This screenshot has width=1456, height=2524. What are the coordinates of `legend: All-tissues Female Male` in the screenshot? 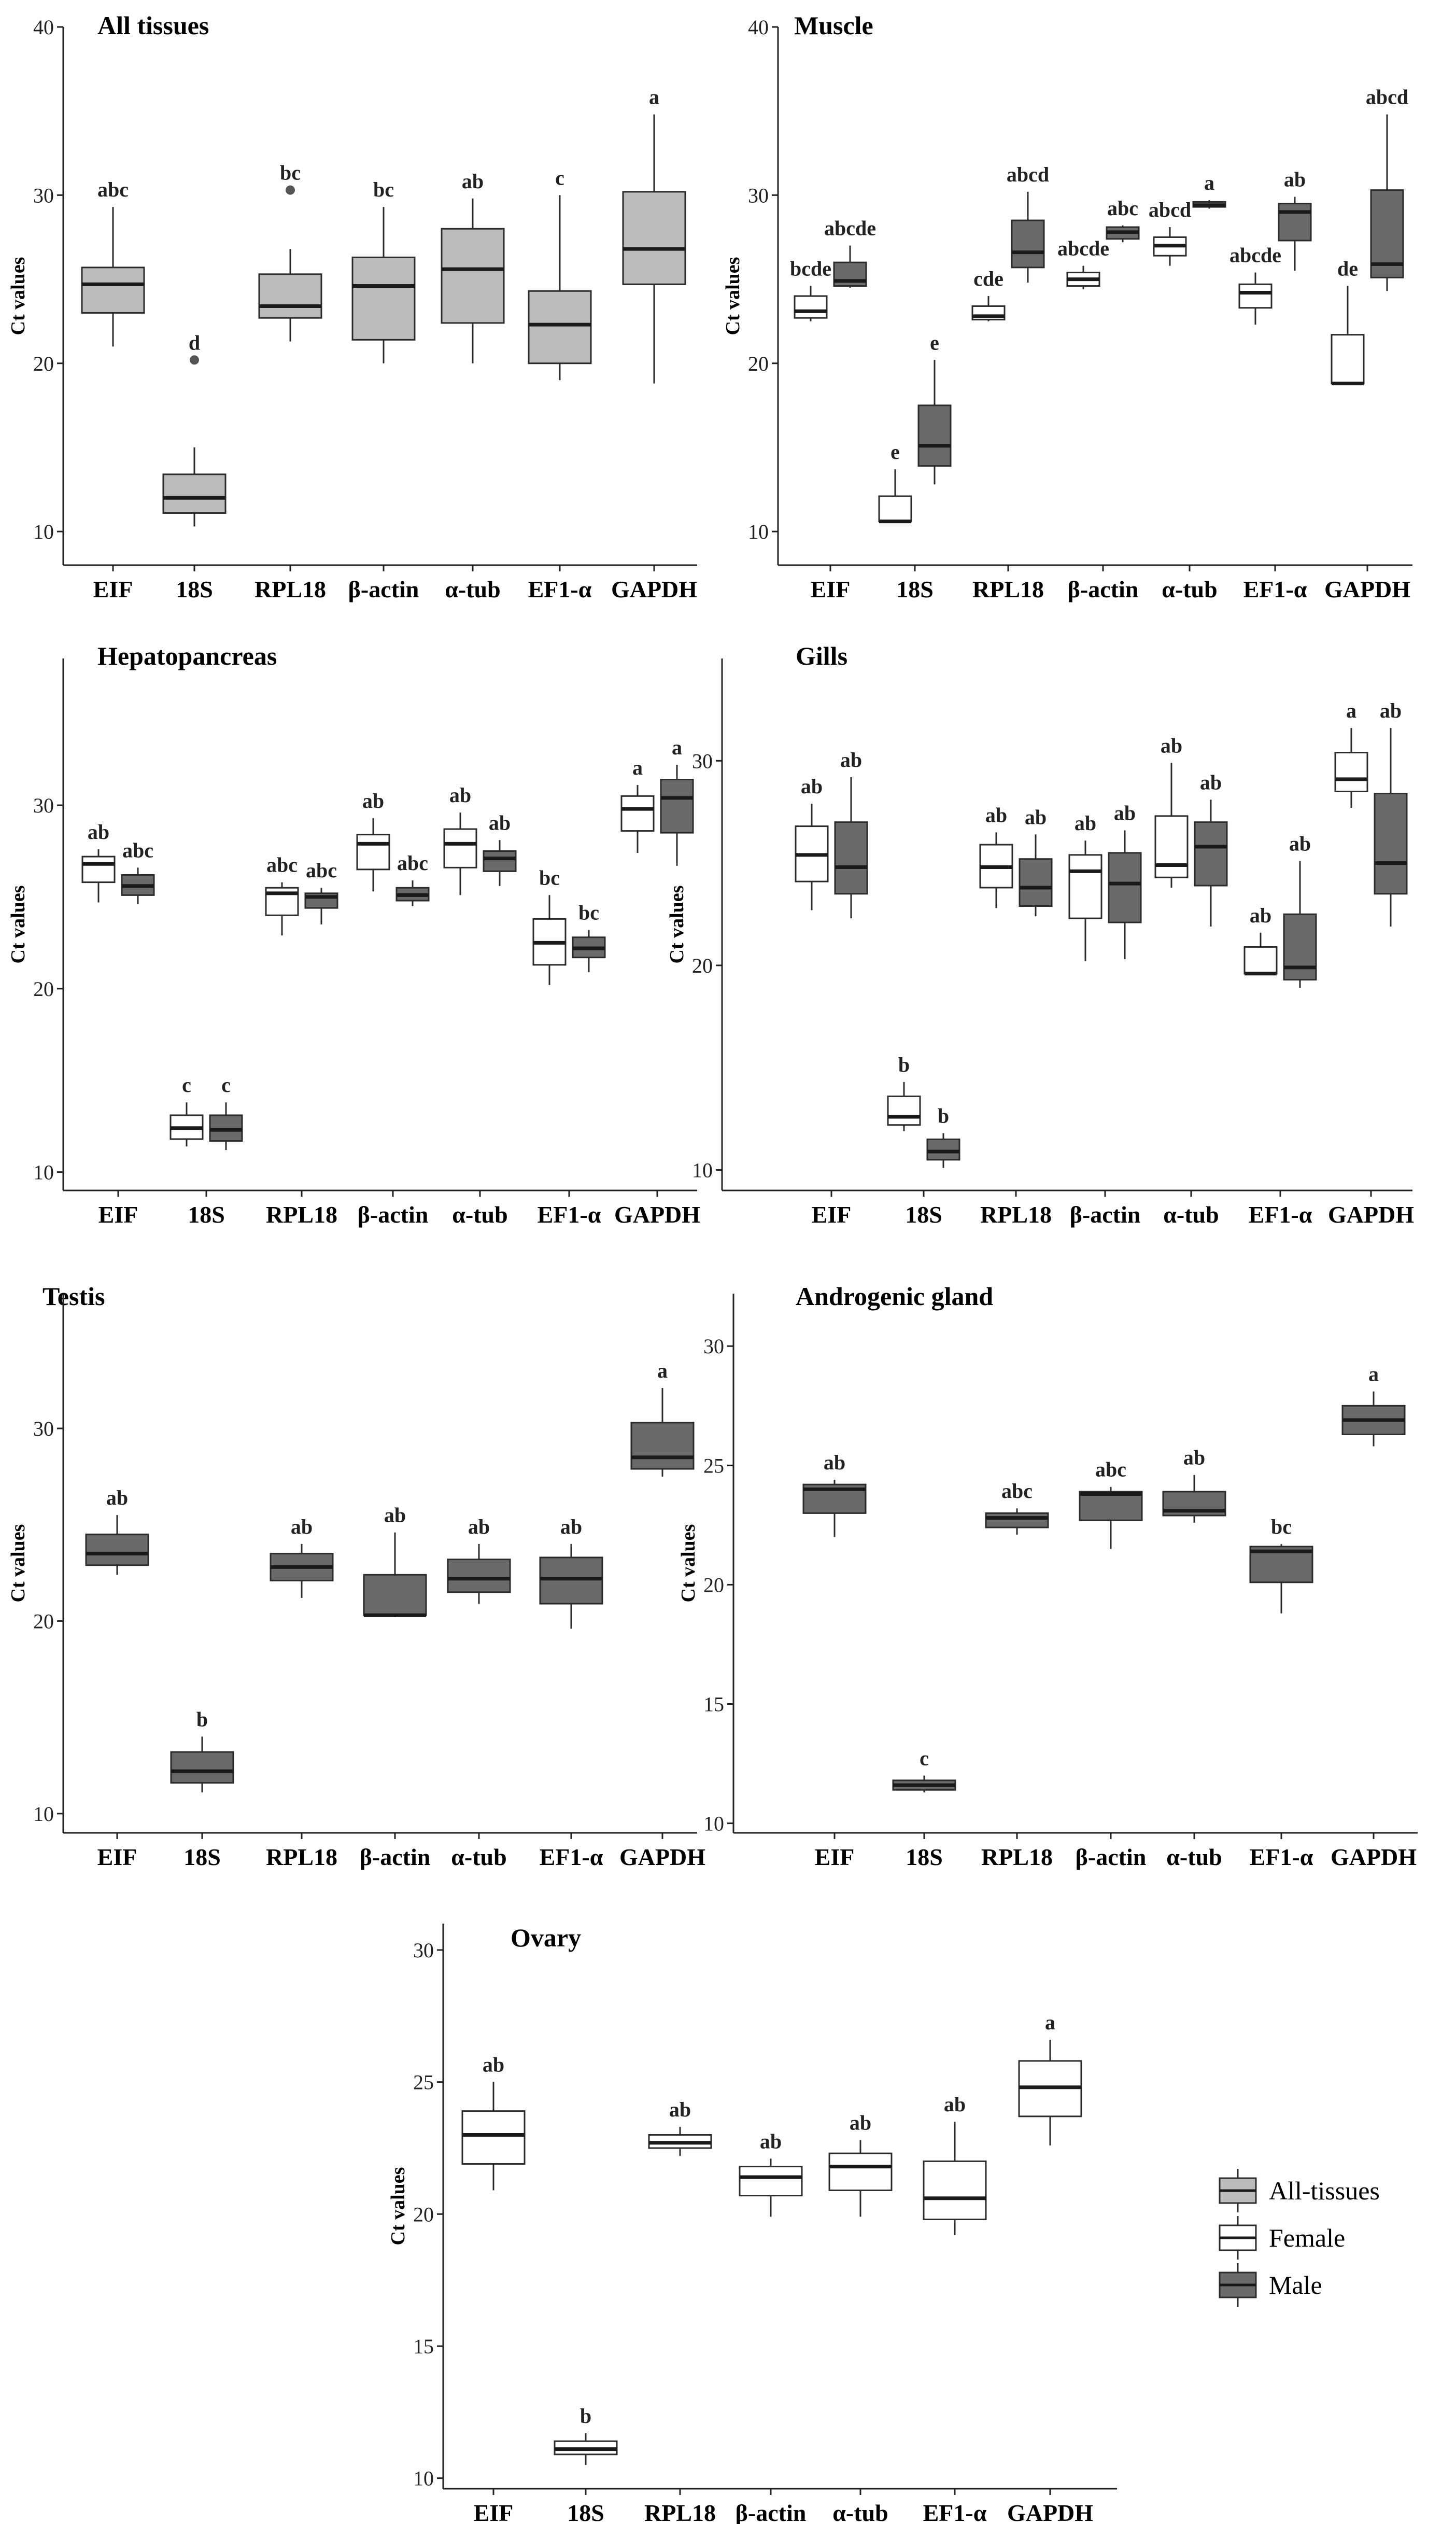 It's located at (1299, 2238).